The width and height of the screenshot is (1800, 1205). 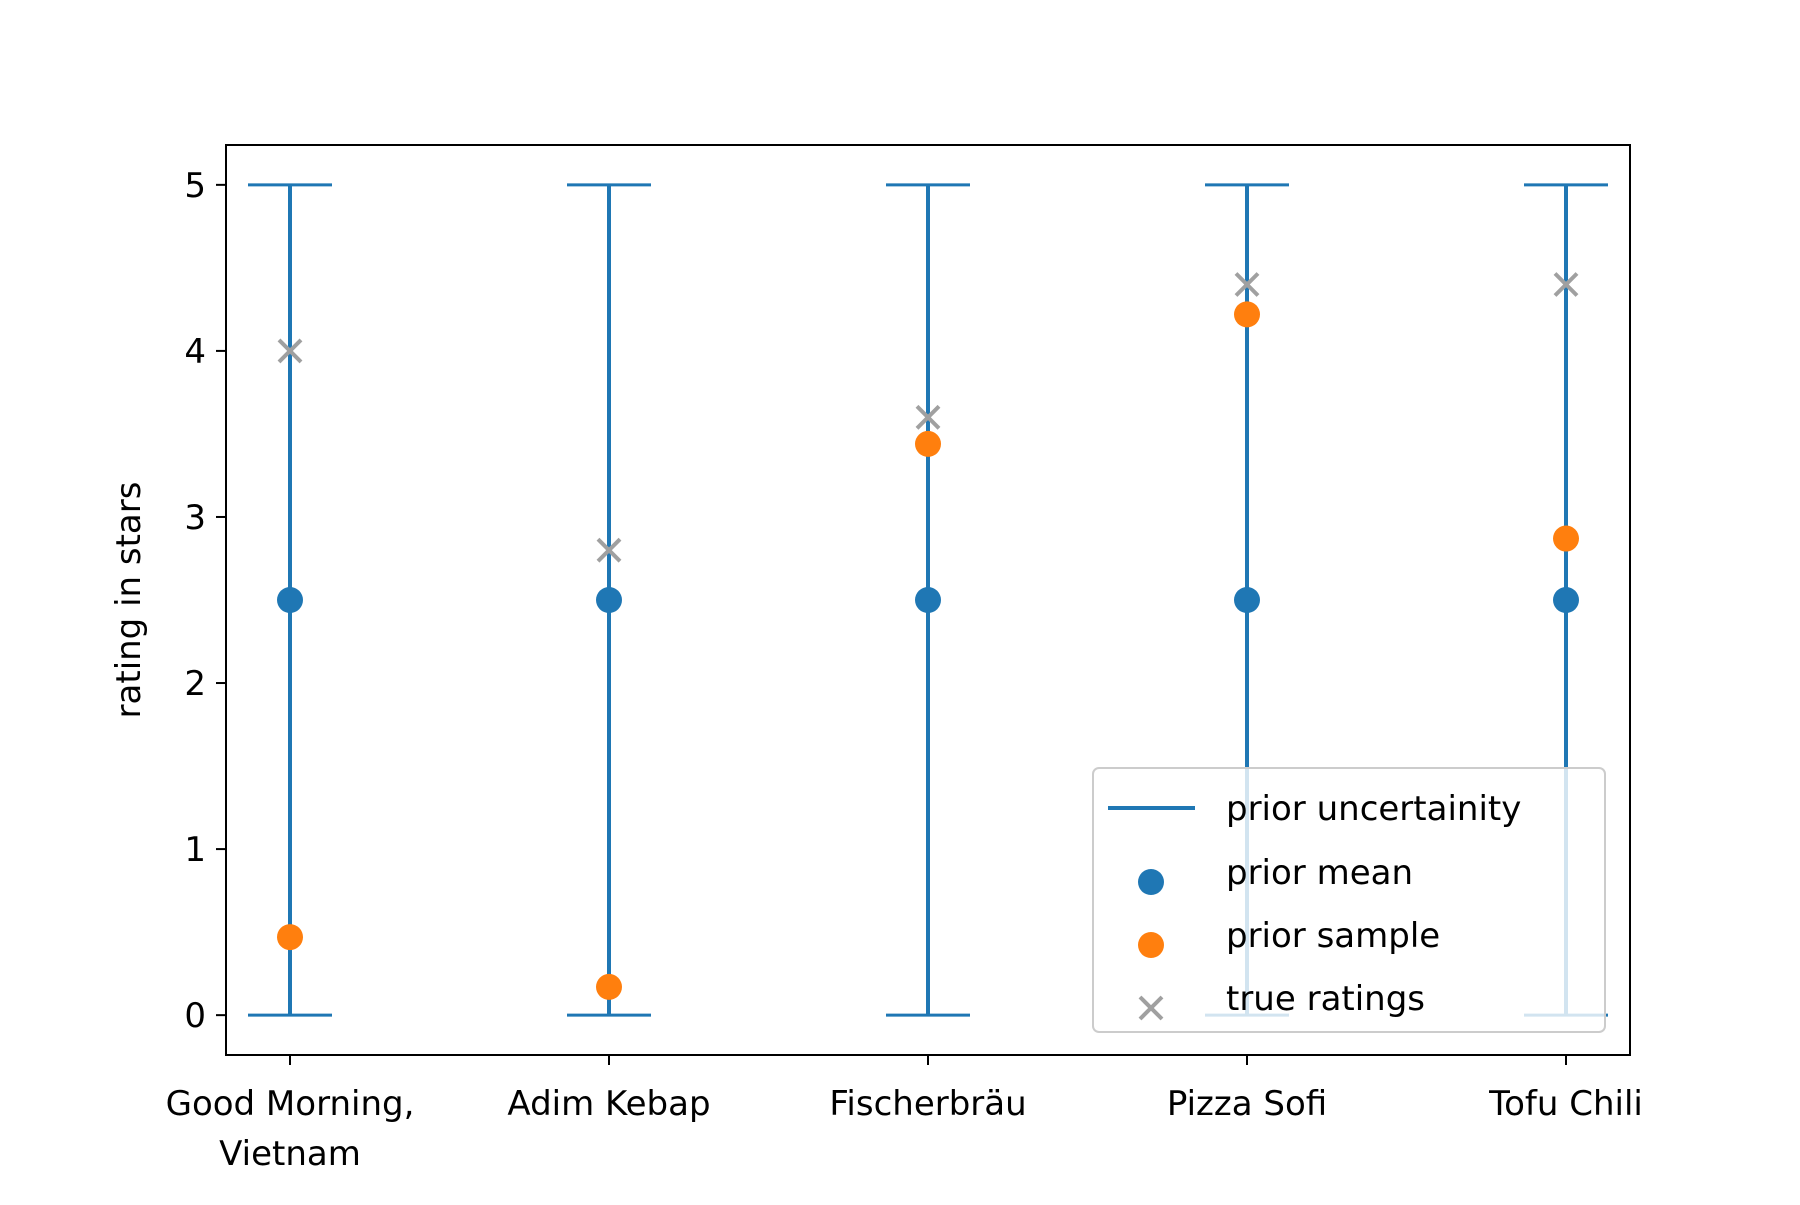 What do you see at coordinates (290, 1104) in the screenshot?
I see `x-tick-label-0-0: Good Morning,` at bounding box center [290, 1104].